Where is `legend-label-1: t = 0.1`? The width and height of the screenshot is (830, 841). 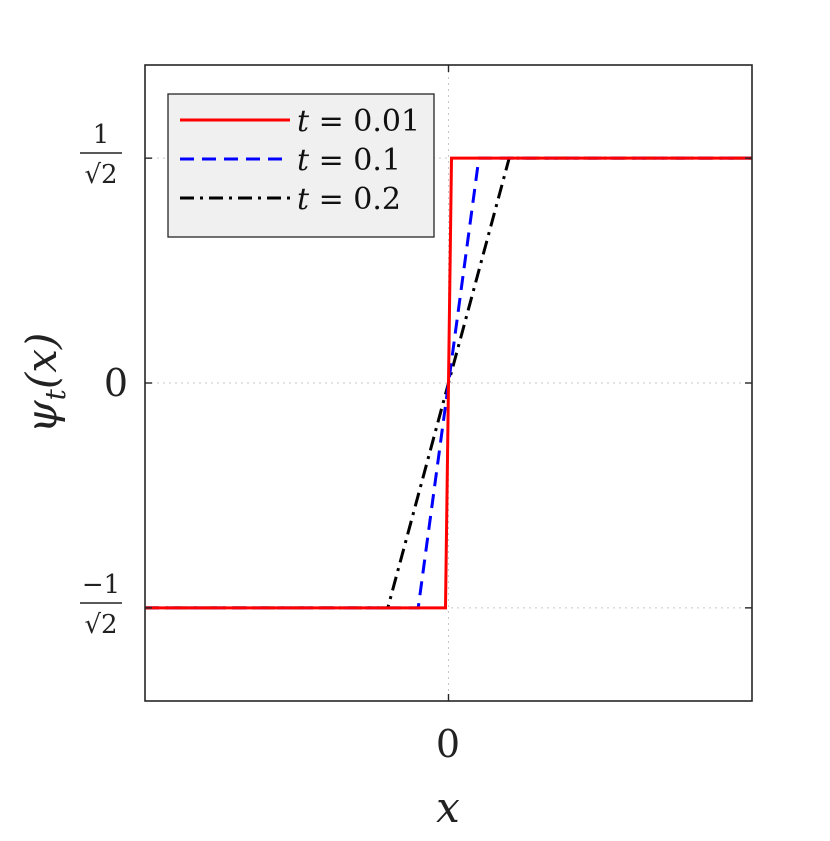 legend-label-1: t = 0.1 is located at coordinates (349, 160).